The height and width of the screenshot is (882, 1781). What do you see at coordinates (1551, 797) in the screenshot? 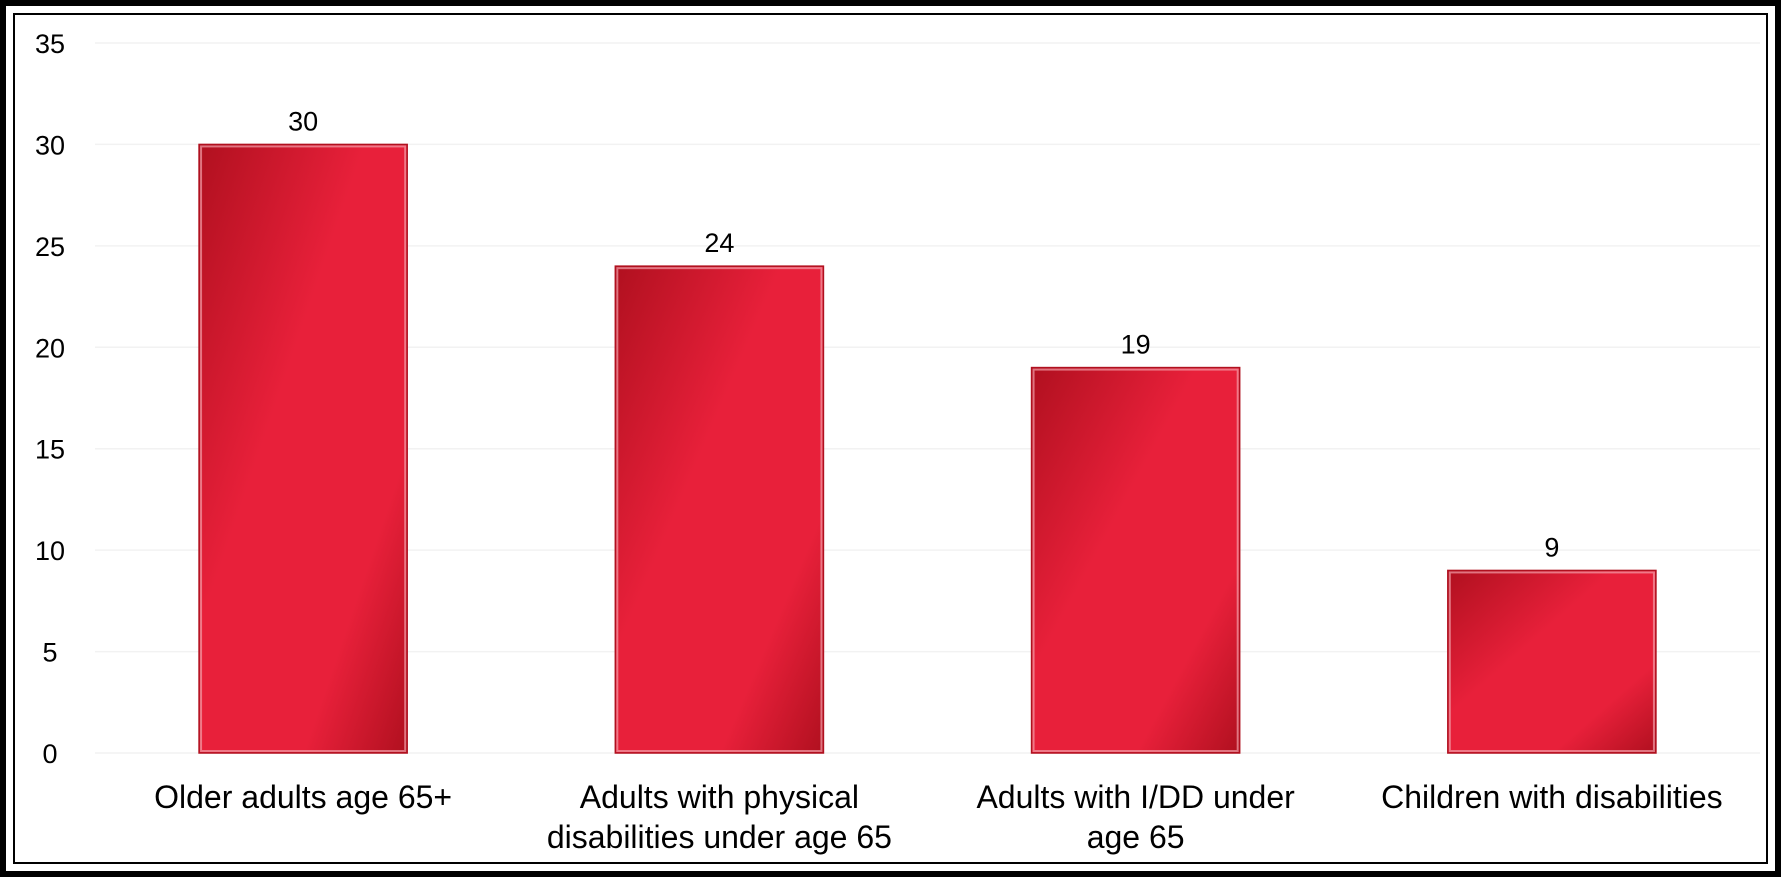
I see `x-tick-label: Children with disabilities` at bounding box center [1551, 797].